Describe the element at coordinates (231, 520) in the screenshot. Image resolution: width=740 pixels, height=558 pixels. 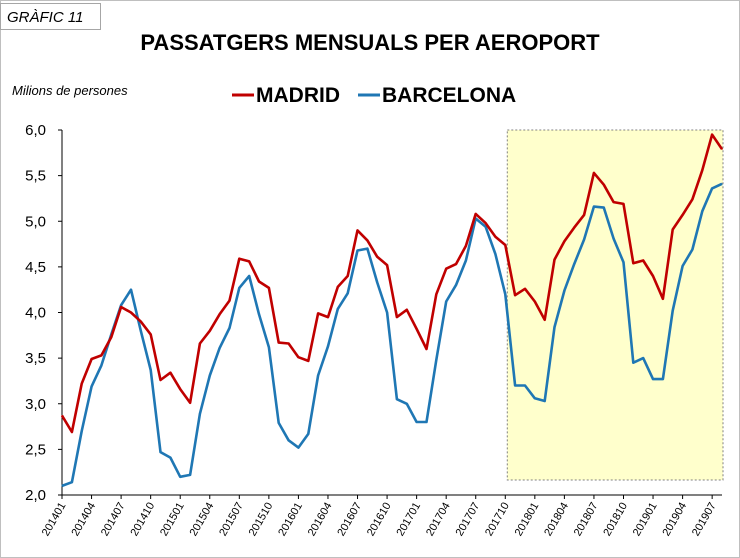
I see `x-tick-label: 201507` at that location.